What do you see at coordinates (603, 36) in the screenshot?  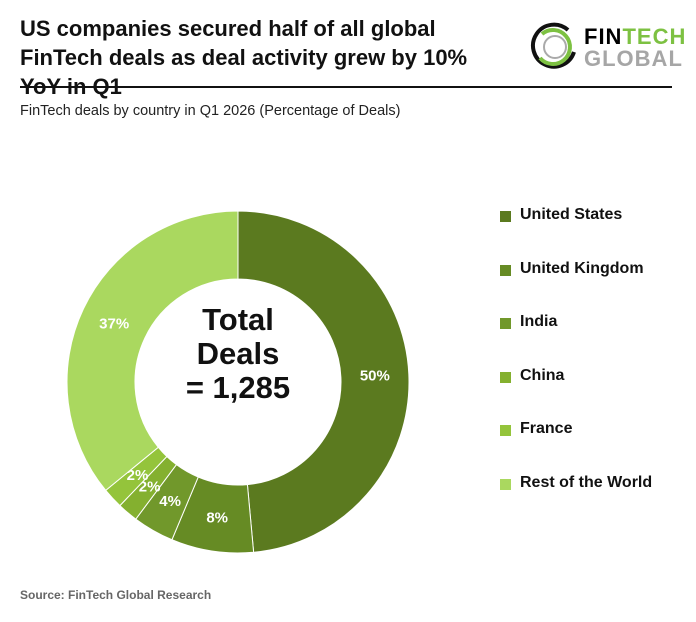 I see `logo-text-fin: FIN` at bounding box center [603, 36].